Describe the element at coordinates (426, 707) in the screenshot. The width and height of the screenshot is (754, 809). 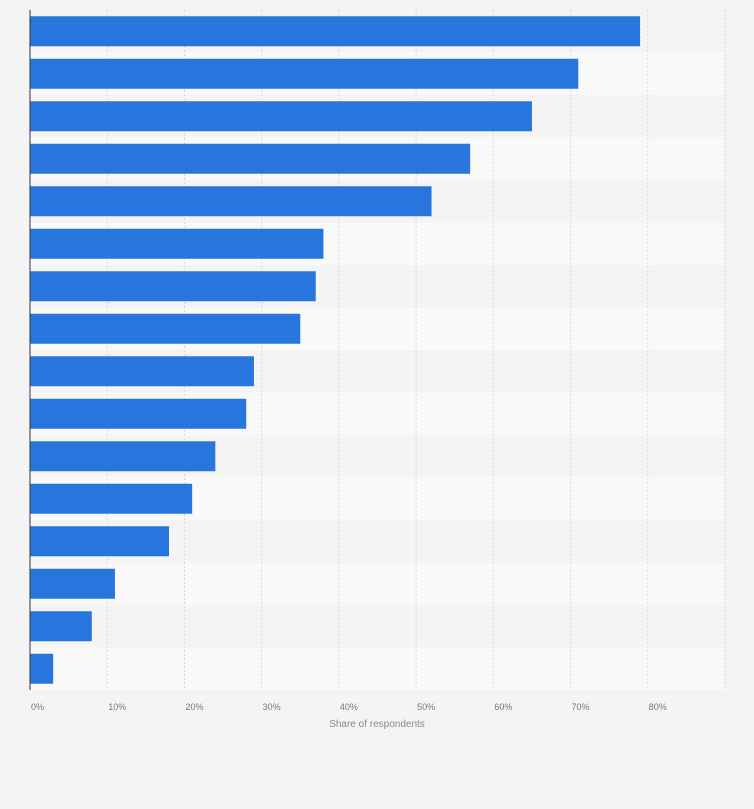
I see `x-tick-label: 50%` at that location.